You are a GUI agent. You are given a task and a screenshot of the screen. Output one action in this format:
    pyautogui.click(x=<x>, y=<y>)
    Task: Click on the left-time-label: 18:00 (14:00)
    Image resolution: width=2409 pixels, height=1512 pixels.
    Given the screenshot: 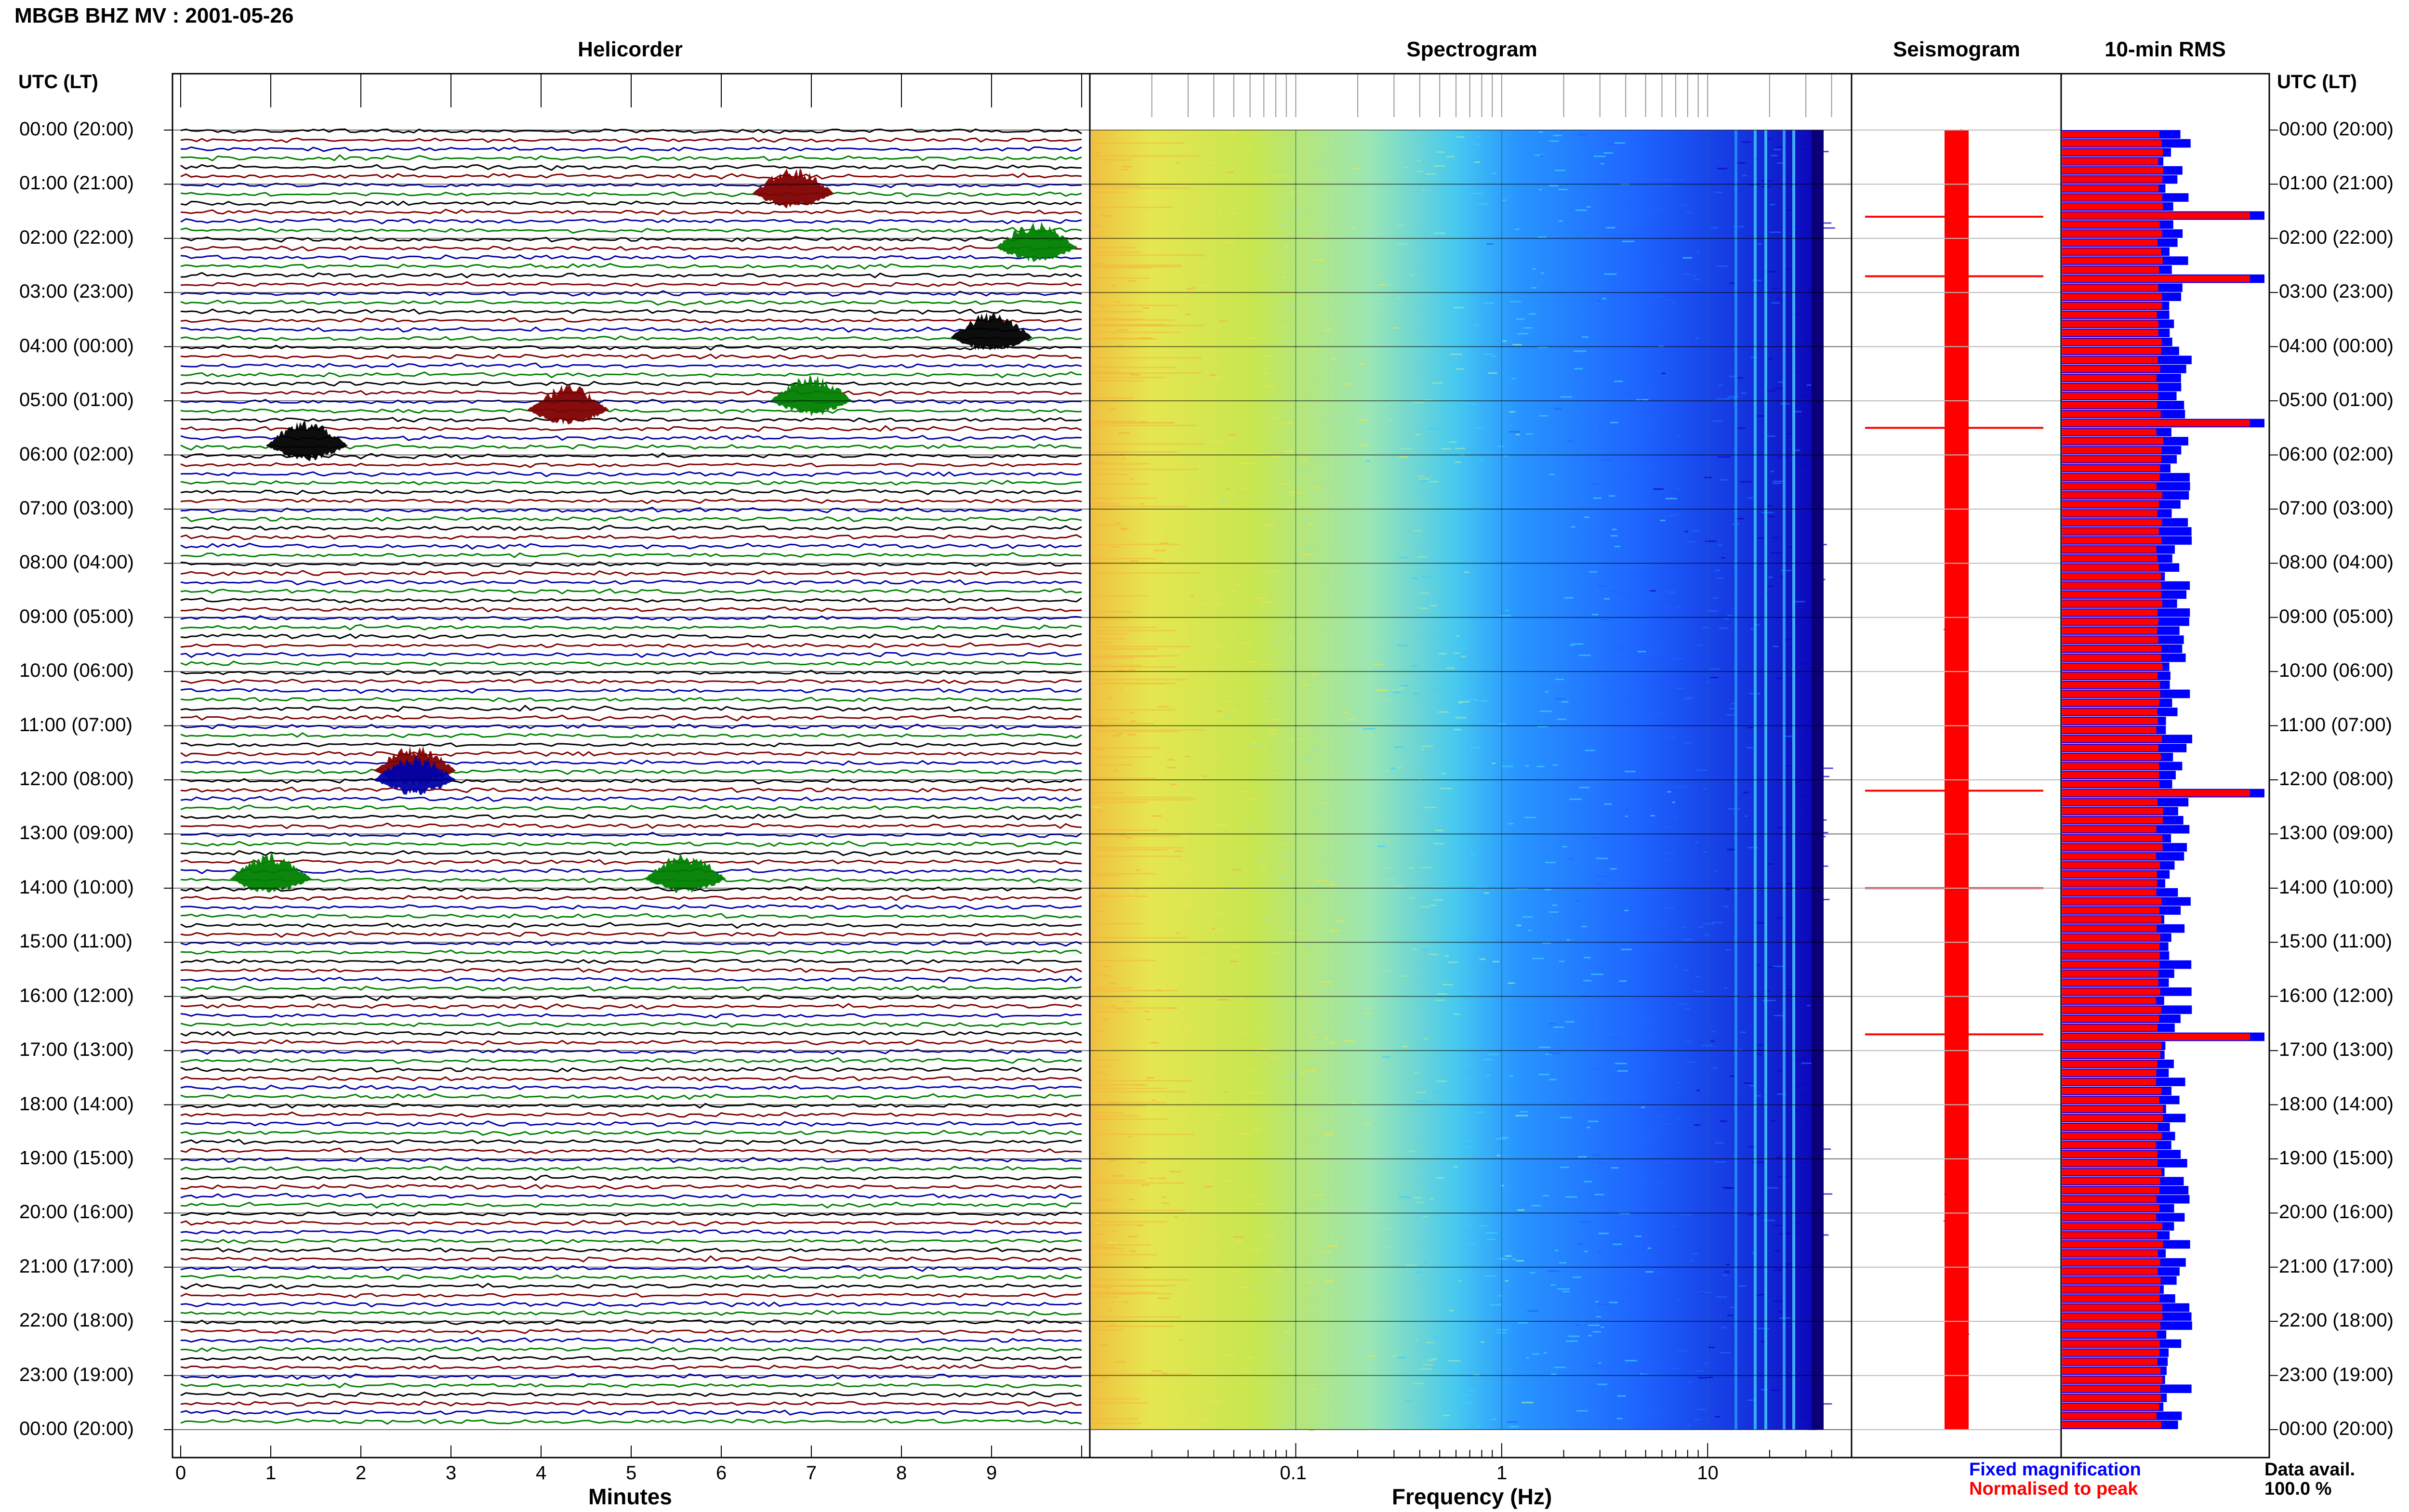 What is the action you would take?
    pyautogui.click(x=76, y=1104)
    